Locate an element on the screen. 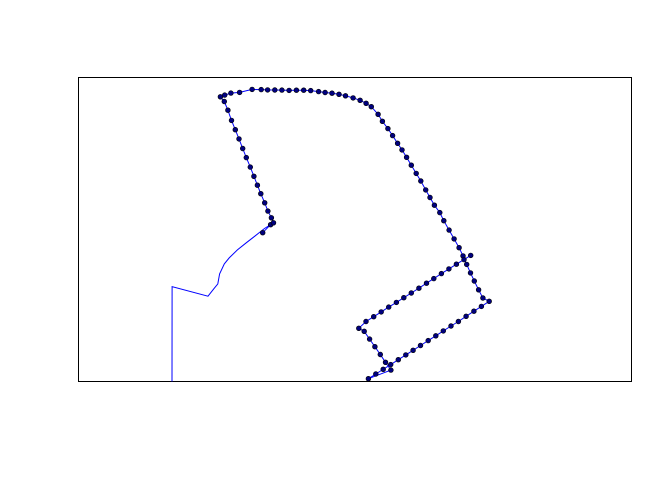 This screenshot has width=672, height=480. track-line is located at coordinates (221, 303).